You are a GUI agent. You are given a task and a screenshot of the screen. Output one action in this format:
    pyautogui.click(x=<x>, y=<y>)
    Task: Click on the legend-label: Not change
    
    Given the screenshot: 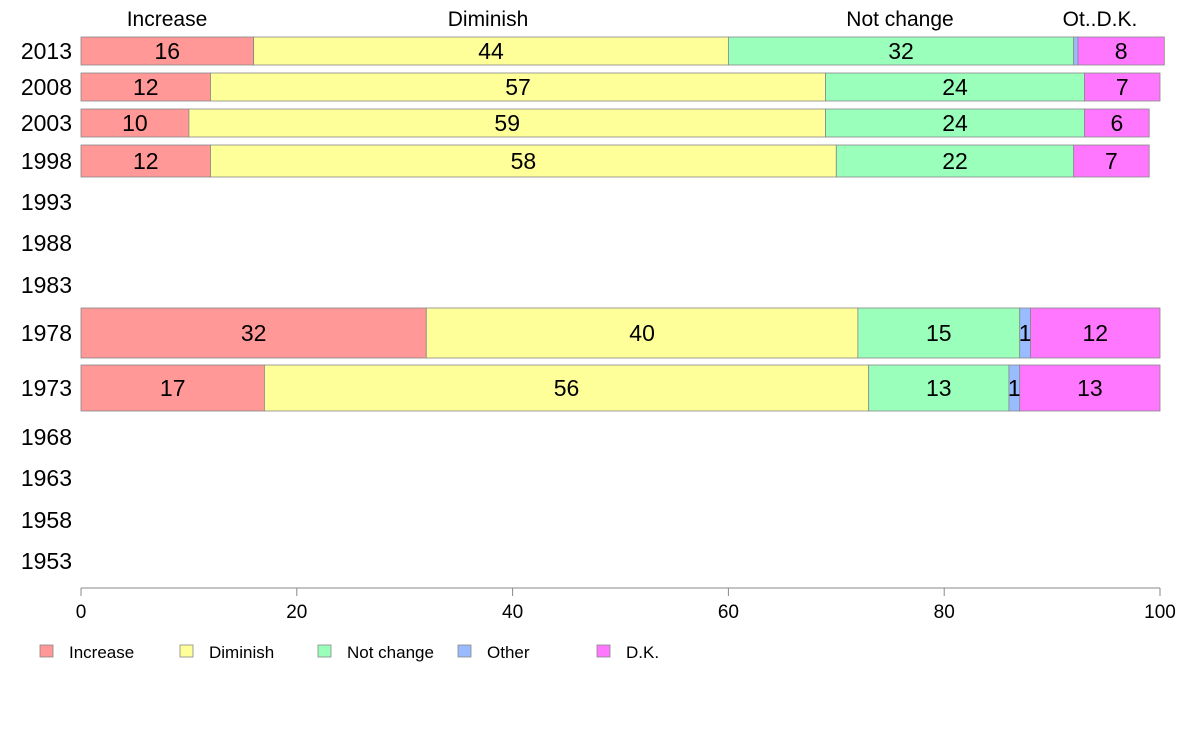 What is the action you would take?
    pyautogui.click(x=390, y=652)
    